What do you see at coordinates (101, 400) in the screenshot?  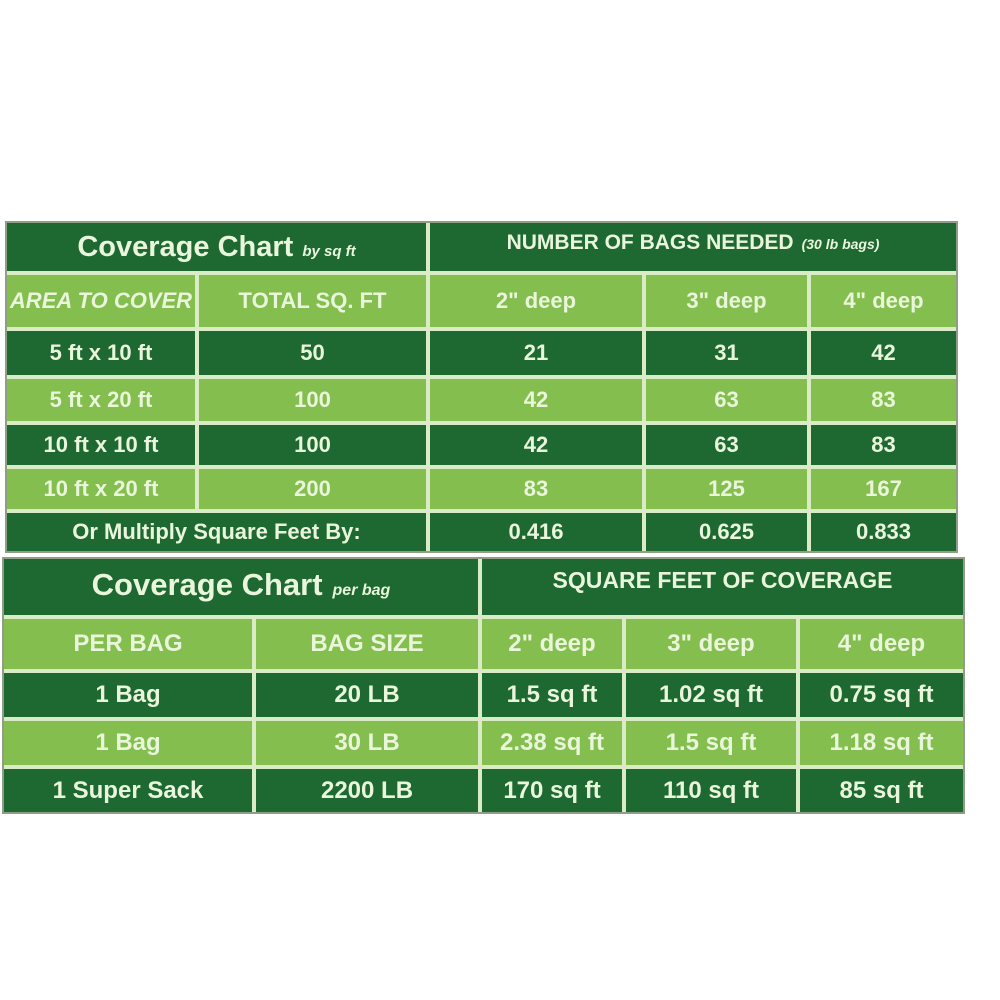 I see `table-cell: 5 ft x 20 ft` at bounding box center [101, 400].